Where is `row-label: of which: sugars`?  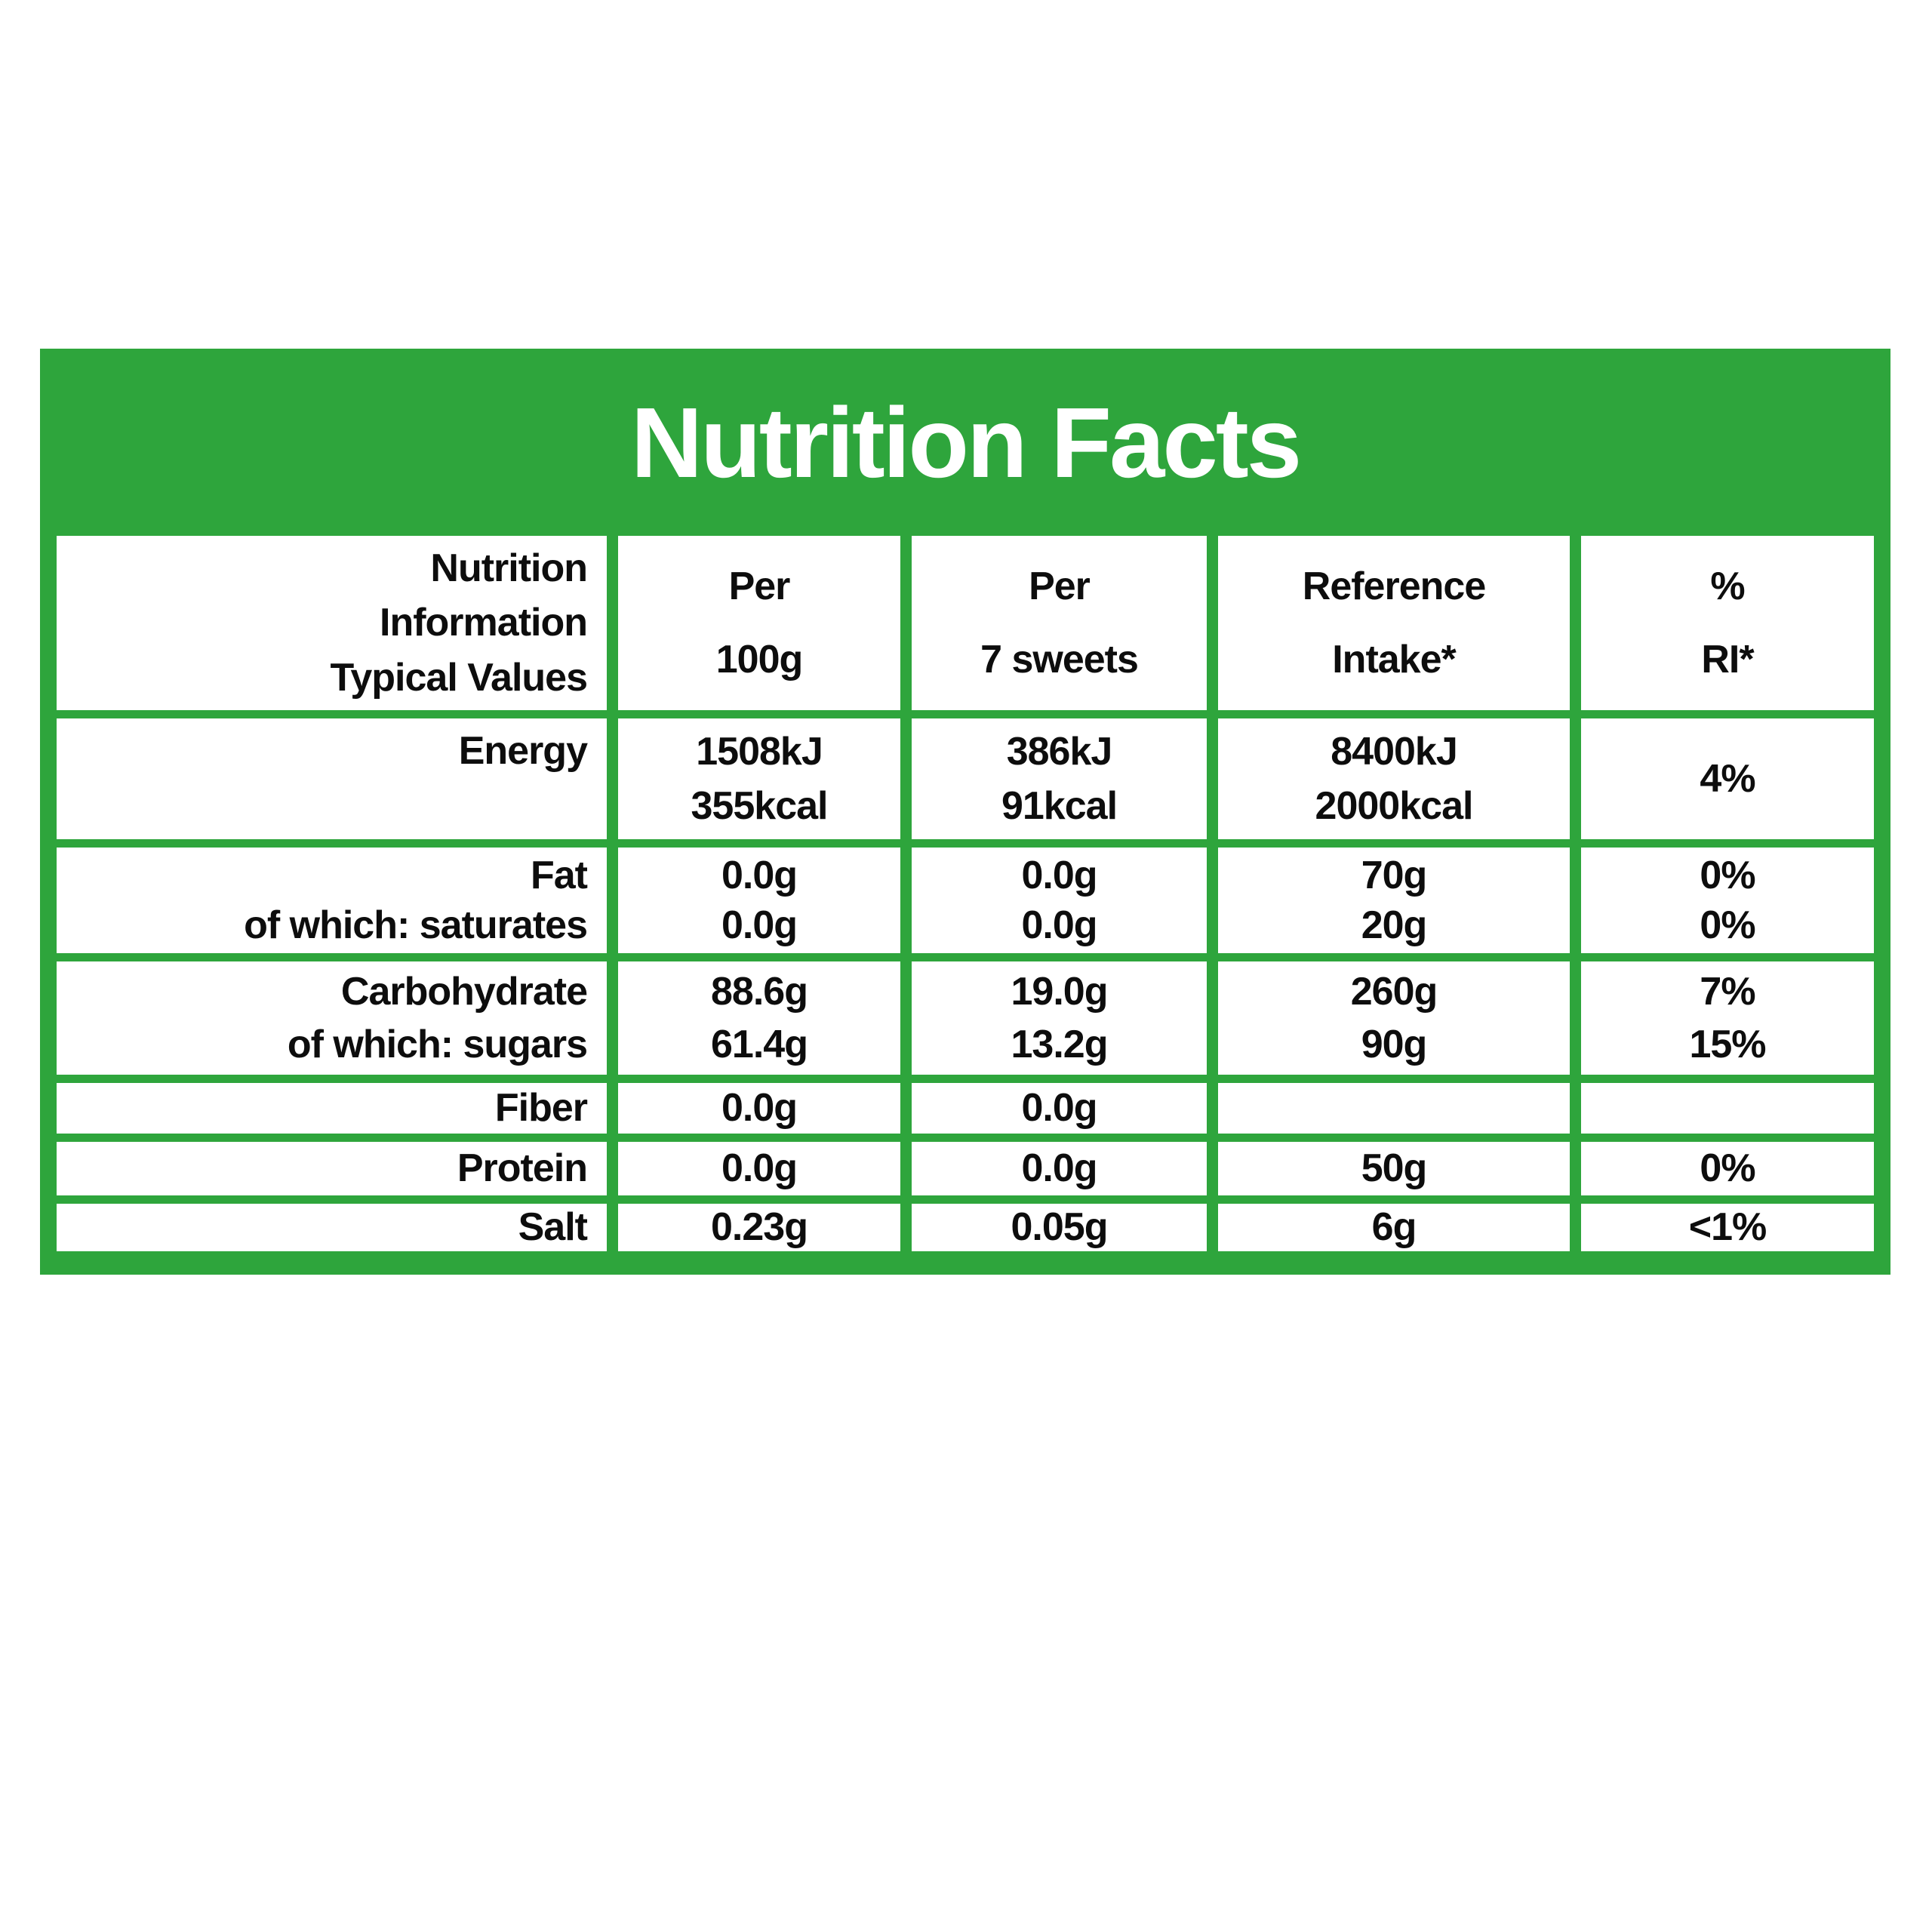
row-label: of which: sugars is located at coordinates (437, 1044).